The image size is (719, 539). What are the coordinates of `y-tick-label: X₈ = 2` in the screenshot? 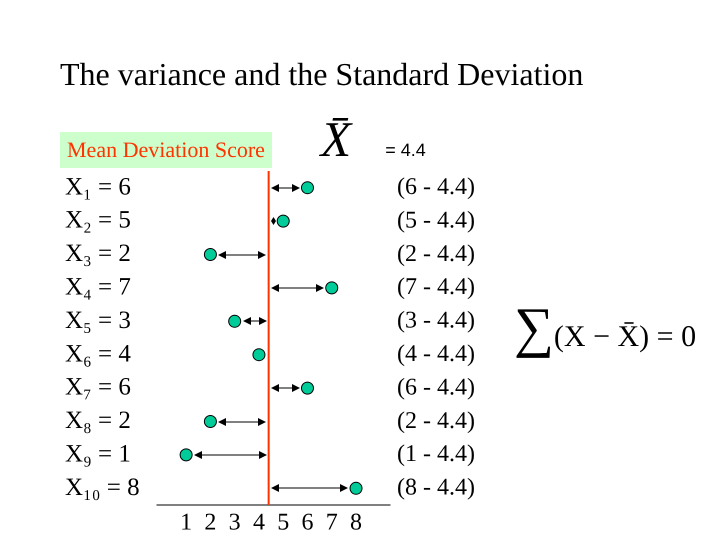 It's located at (98, 420).